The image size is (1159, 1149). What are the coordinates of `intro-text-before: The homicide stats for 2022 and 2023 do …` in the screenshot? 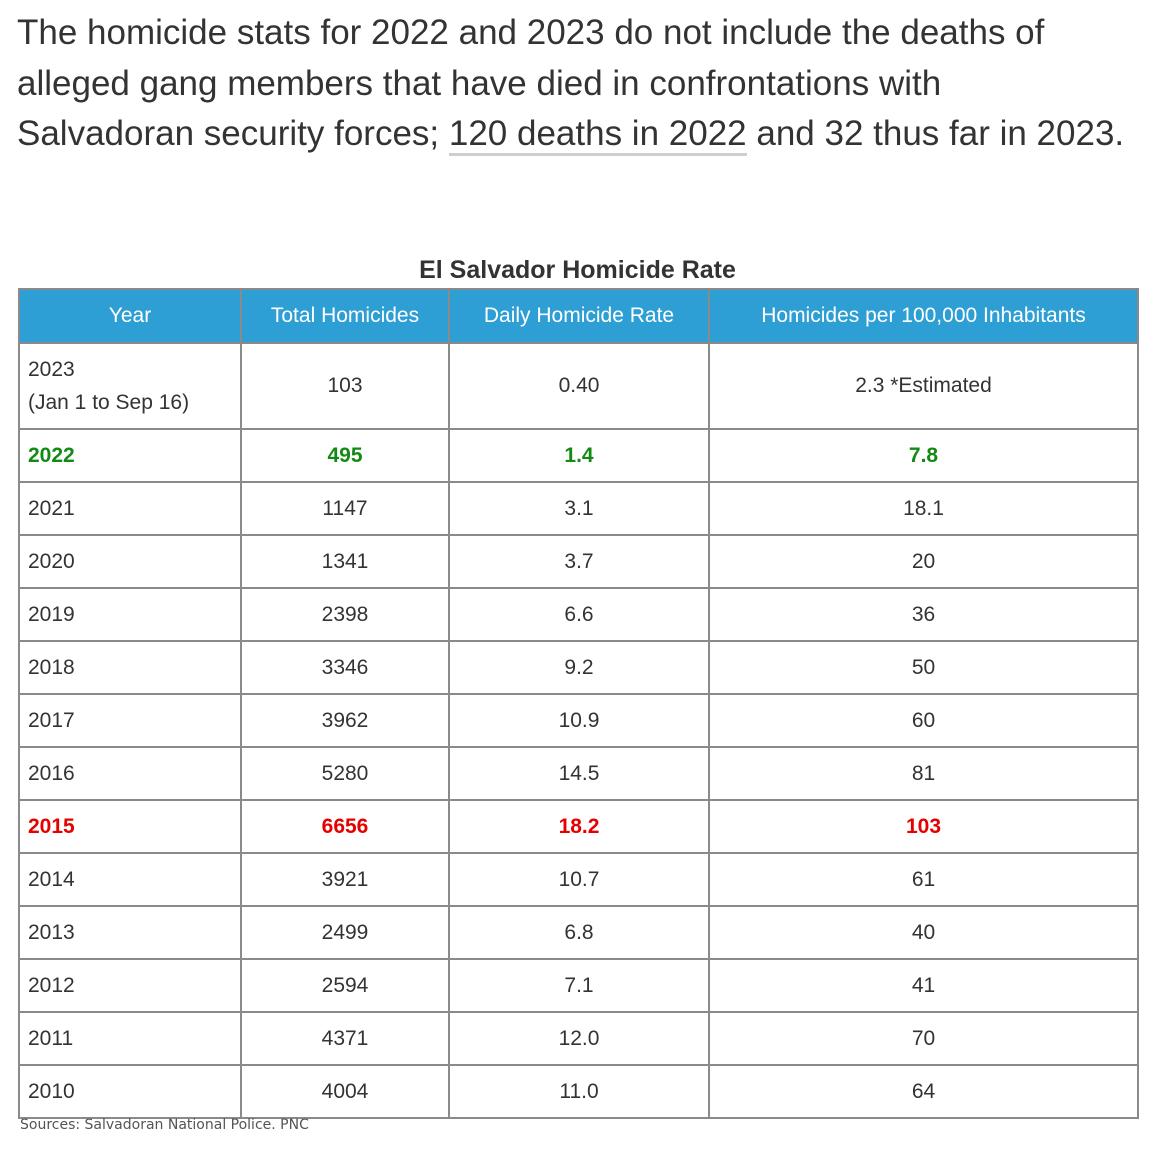 It's located at (531, 83).